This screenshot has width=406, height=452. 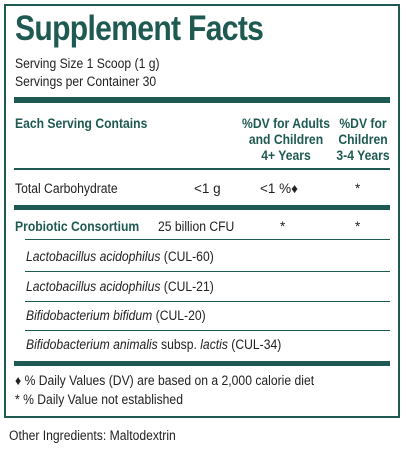 I want to click on probiotic-amount: 25 billion CFU, so click(x=196, y=226).